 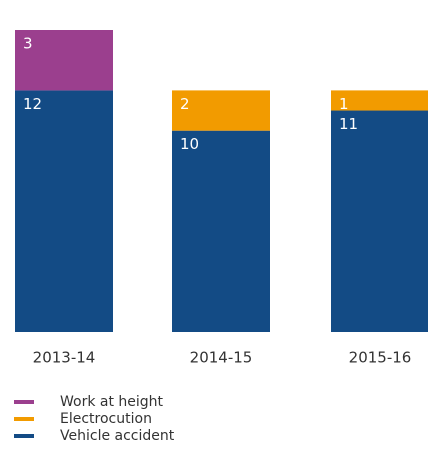 What do you see at coordinates (185, 104) in the screenshot?
I see `data-label: 2` at bounding box center [185, 104].